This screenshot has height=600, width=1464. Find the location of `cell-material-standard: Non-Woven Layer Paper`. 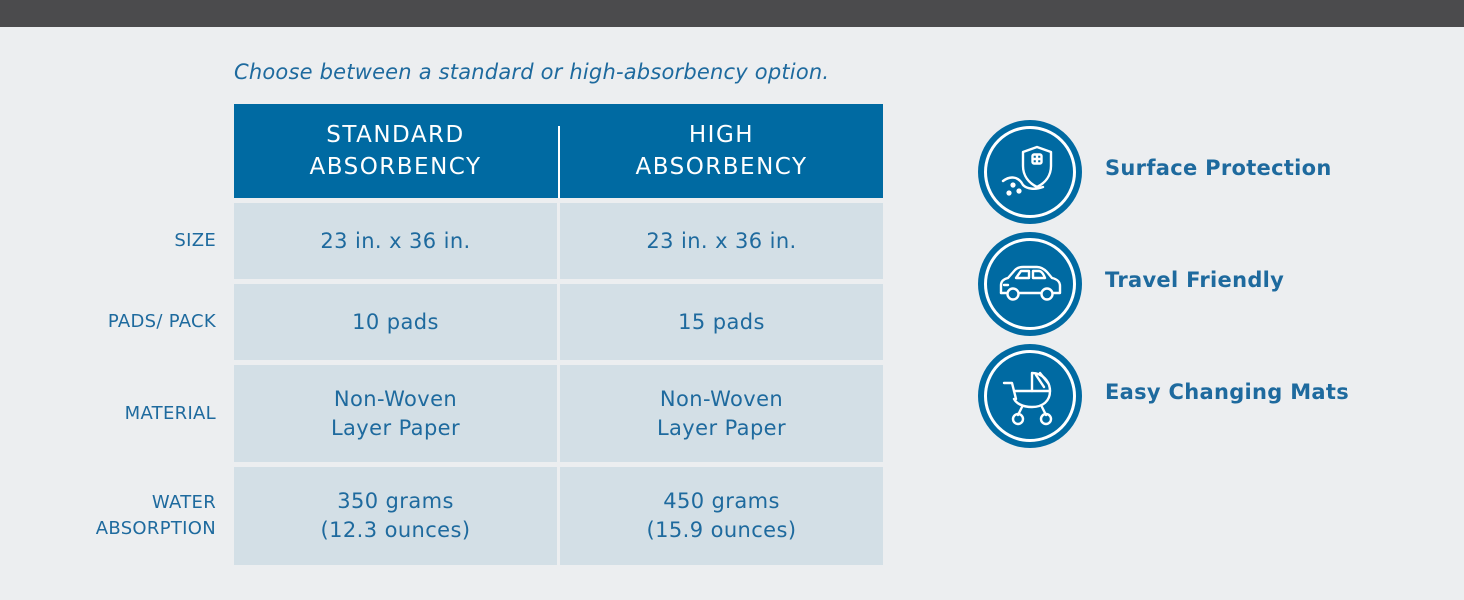

cell-material-standard: Non-Woven Layer Paper is located at coordinates (395, 413).